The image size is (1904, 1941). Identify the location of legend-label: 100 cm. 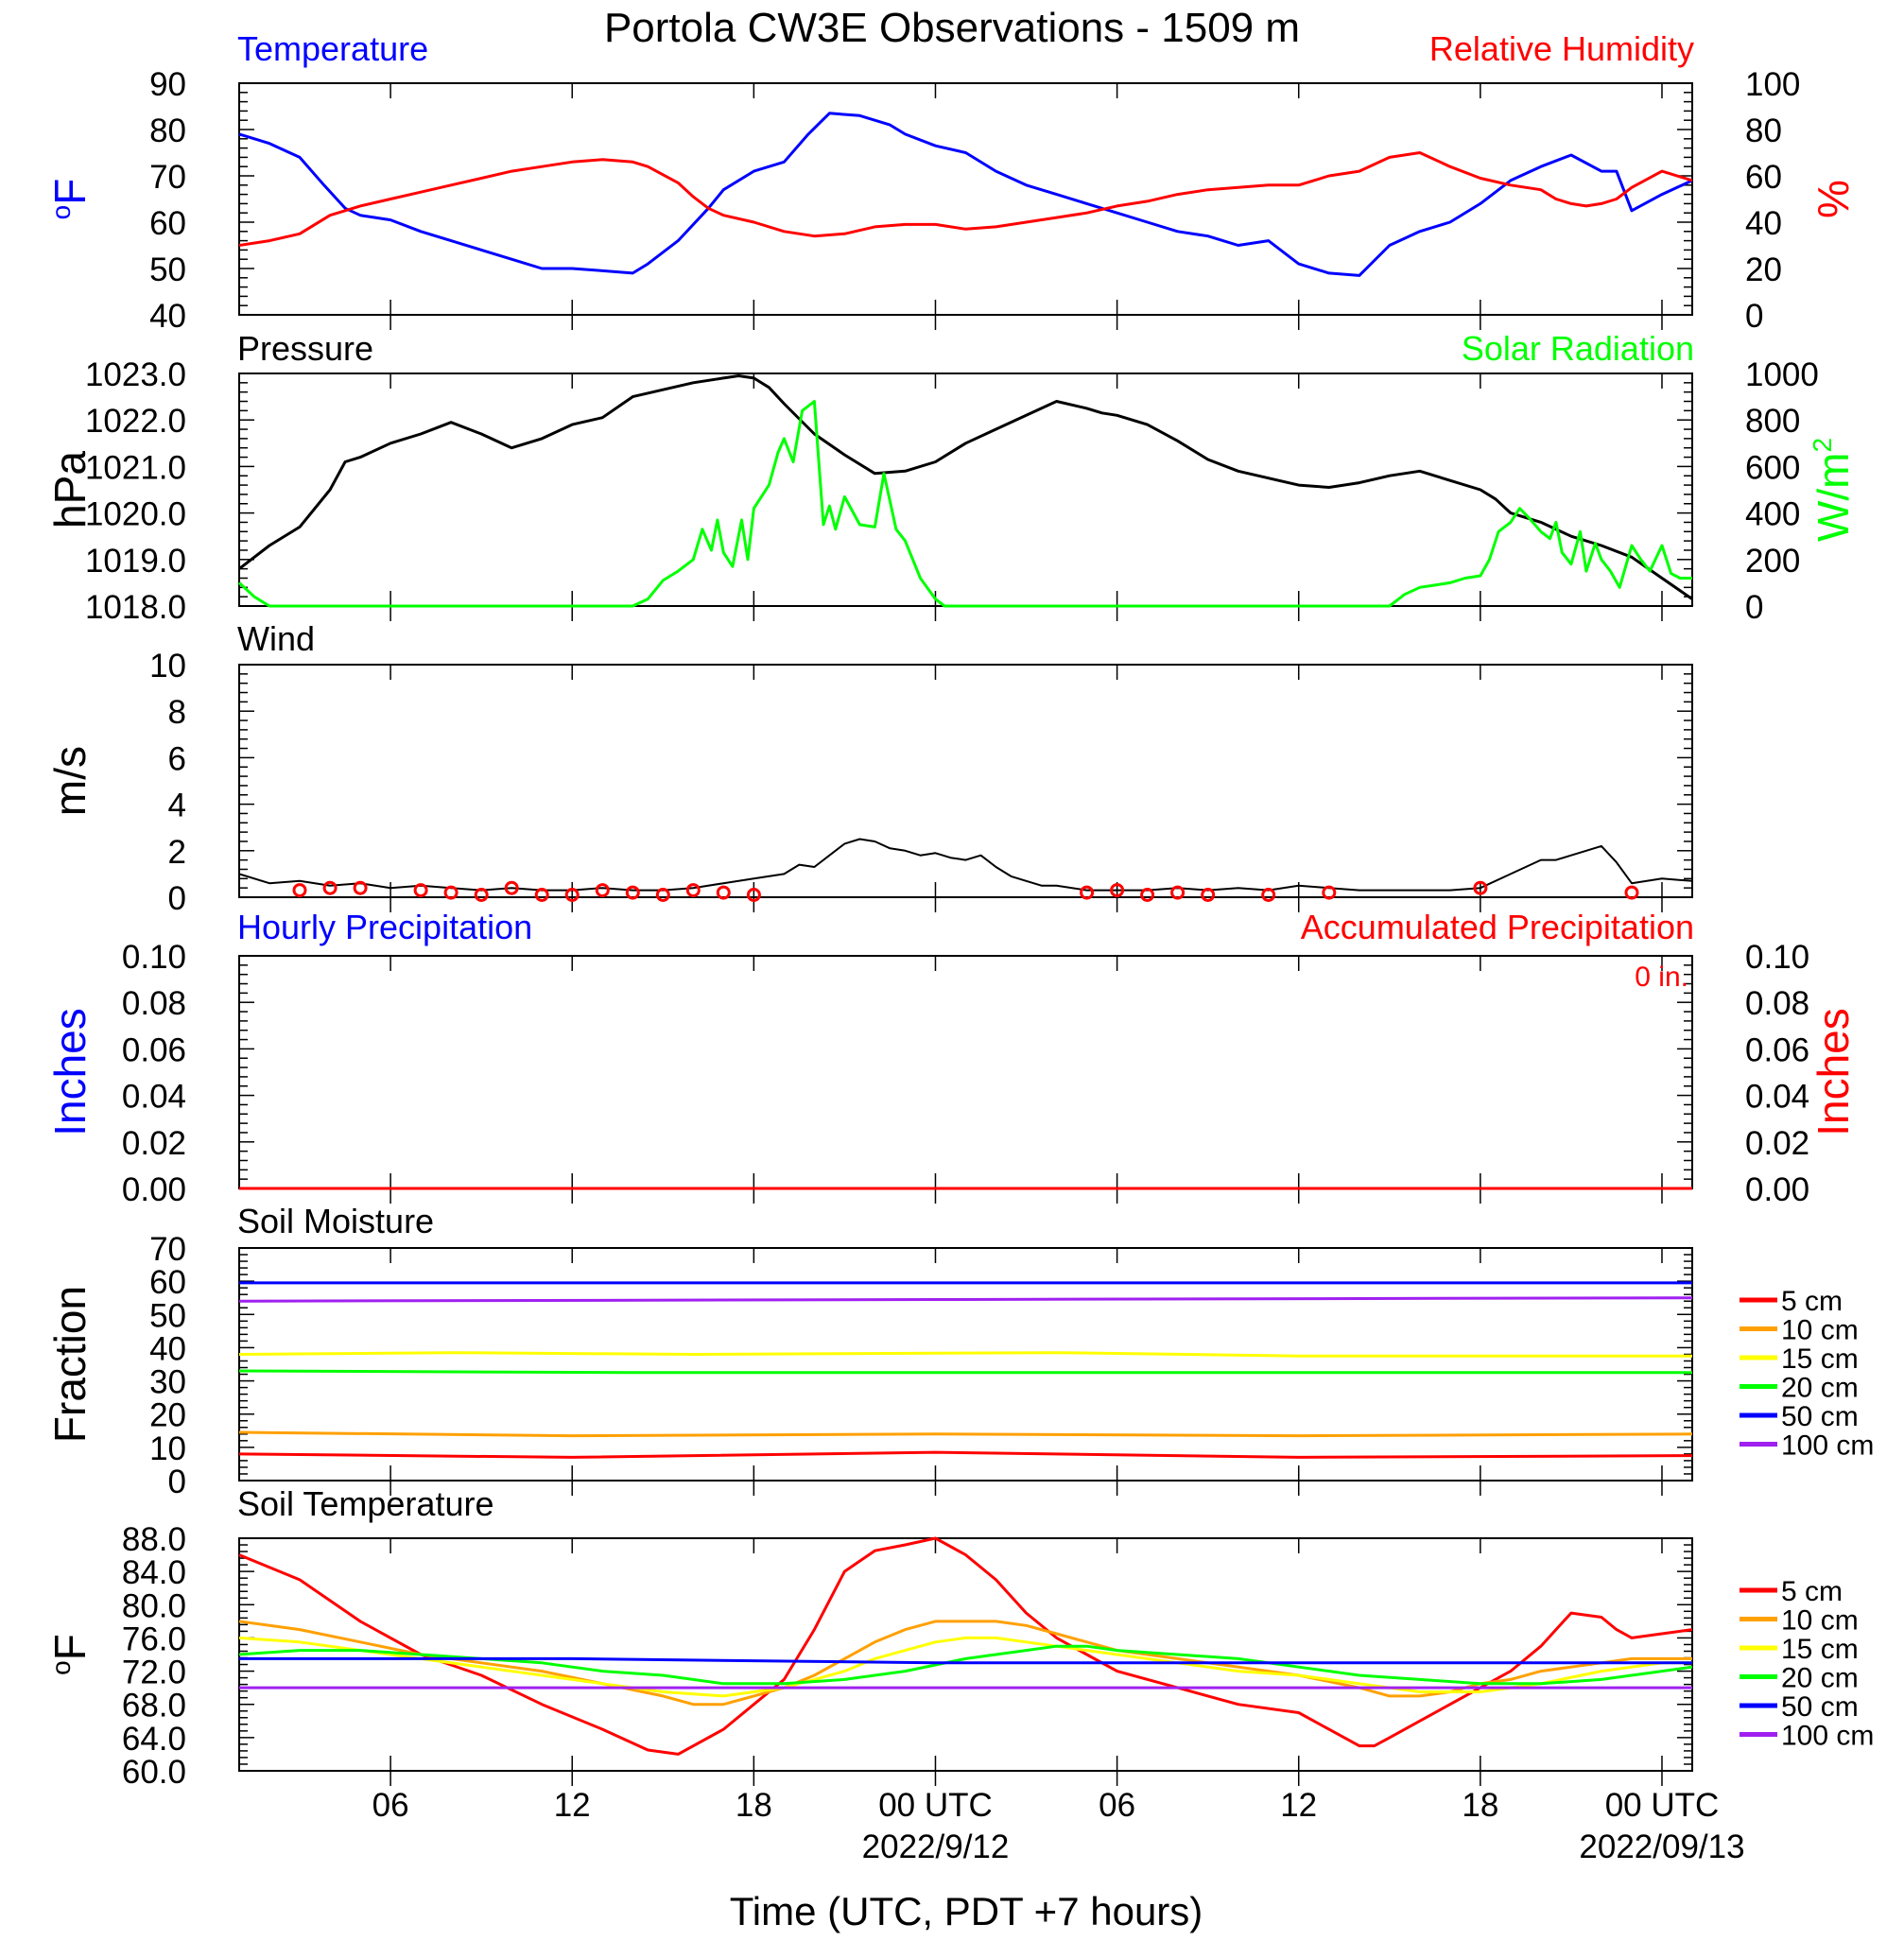
(1827, 1737).